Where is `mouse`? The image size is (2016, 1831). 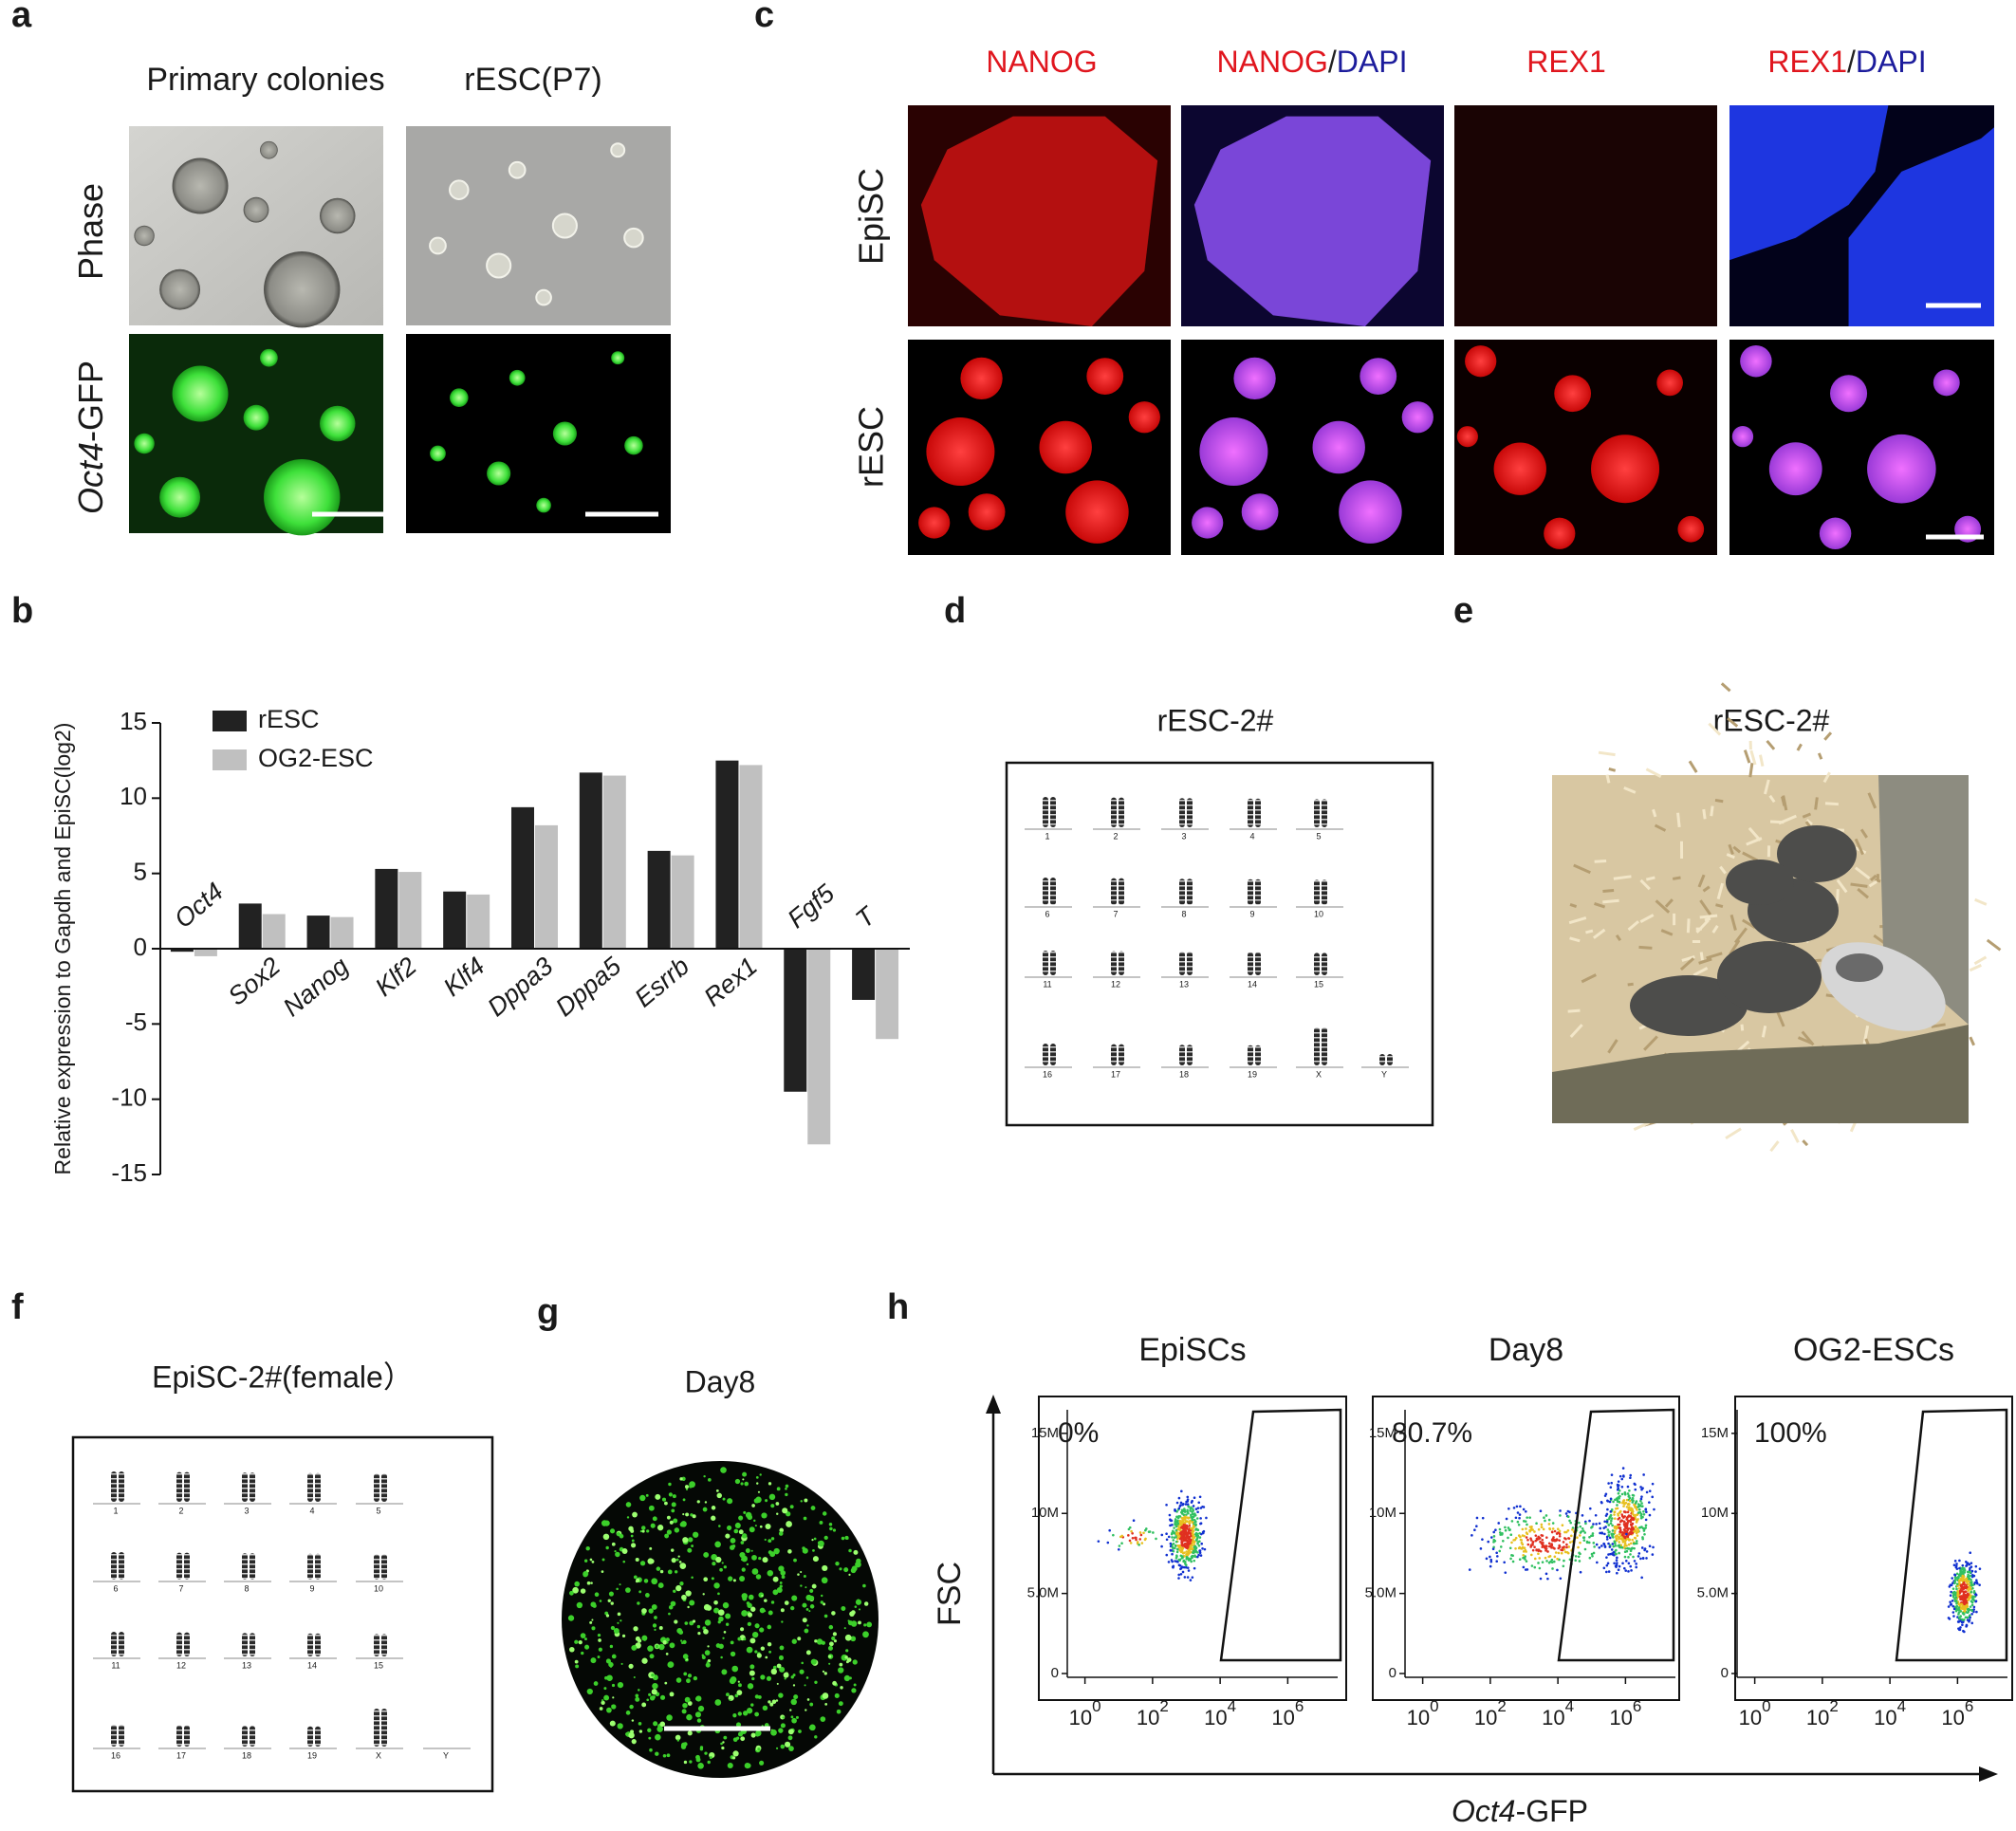
mouse is located at coordinates (1817, 853).